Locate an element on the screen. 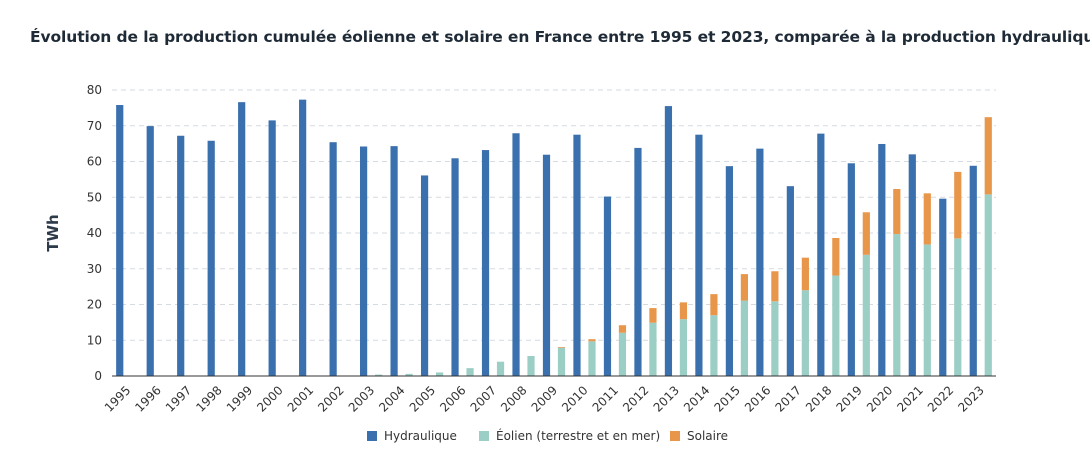 The image size is (1090, 467). x-tick-label: 1995 is located at coordinates (117, 398).